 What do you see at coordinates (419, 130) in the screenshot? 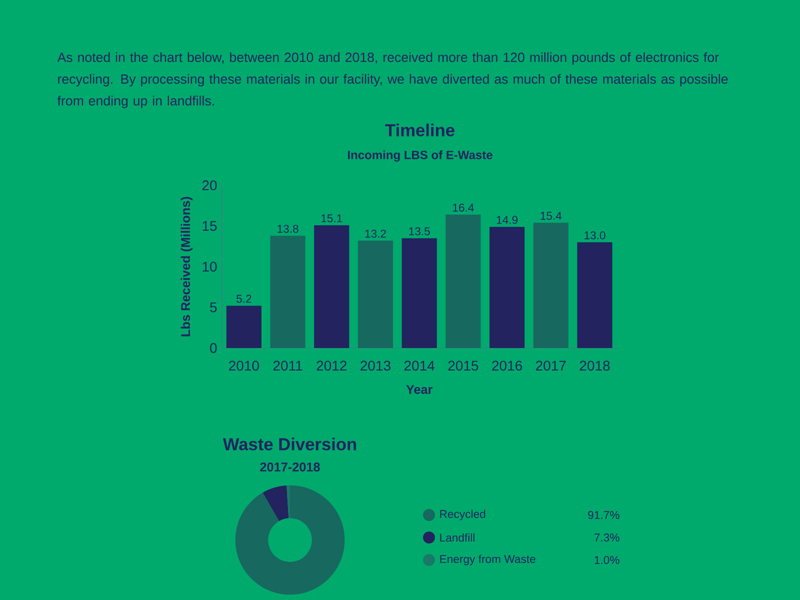
I see `chart-title: Timeline` at bounding box center [419, 130].